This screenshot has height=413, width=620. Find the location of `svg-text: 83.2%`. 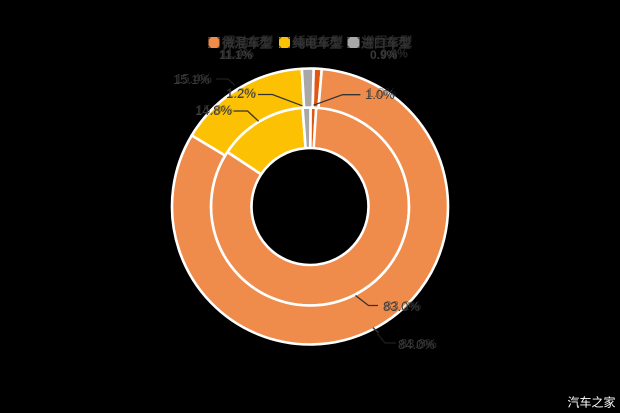

svg-text: 83.2% is located at coordinates (403, 305).